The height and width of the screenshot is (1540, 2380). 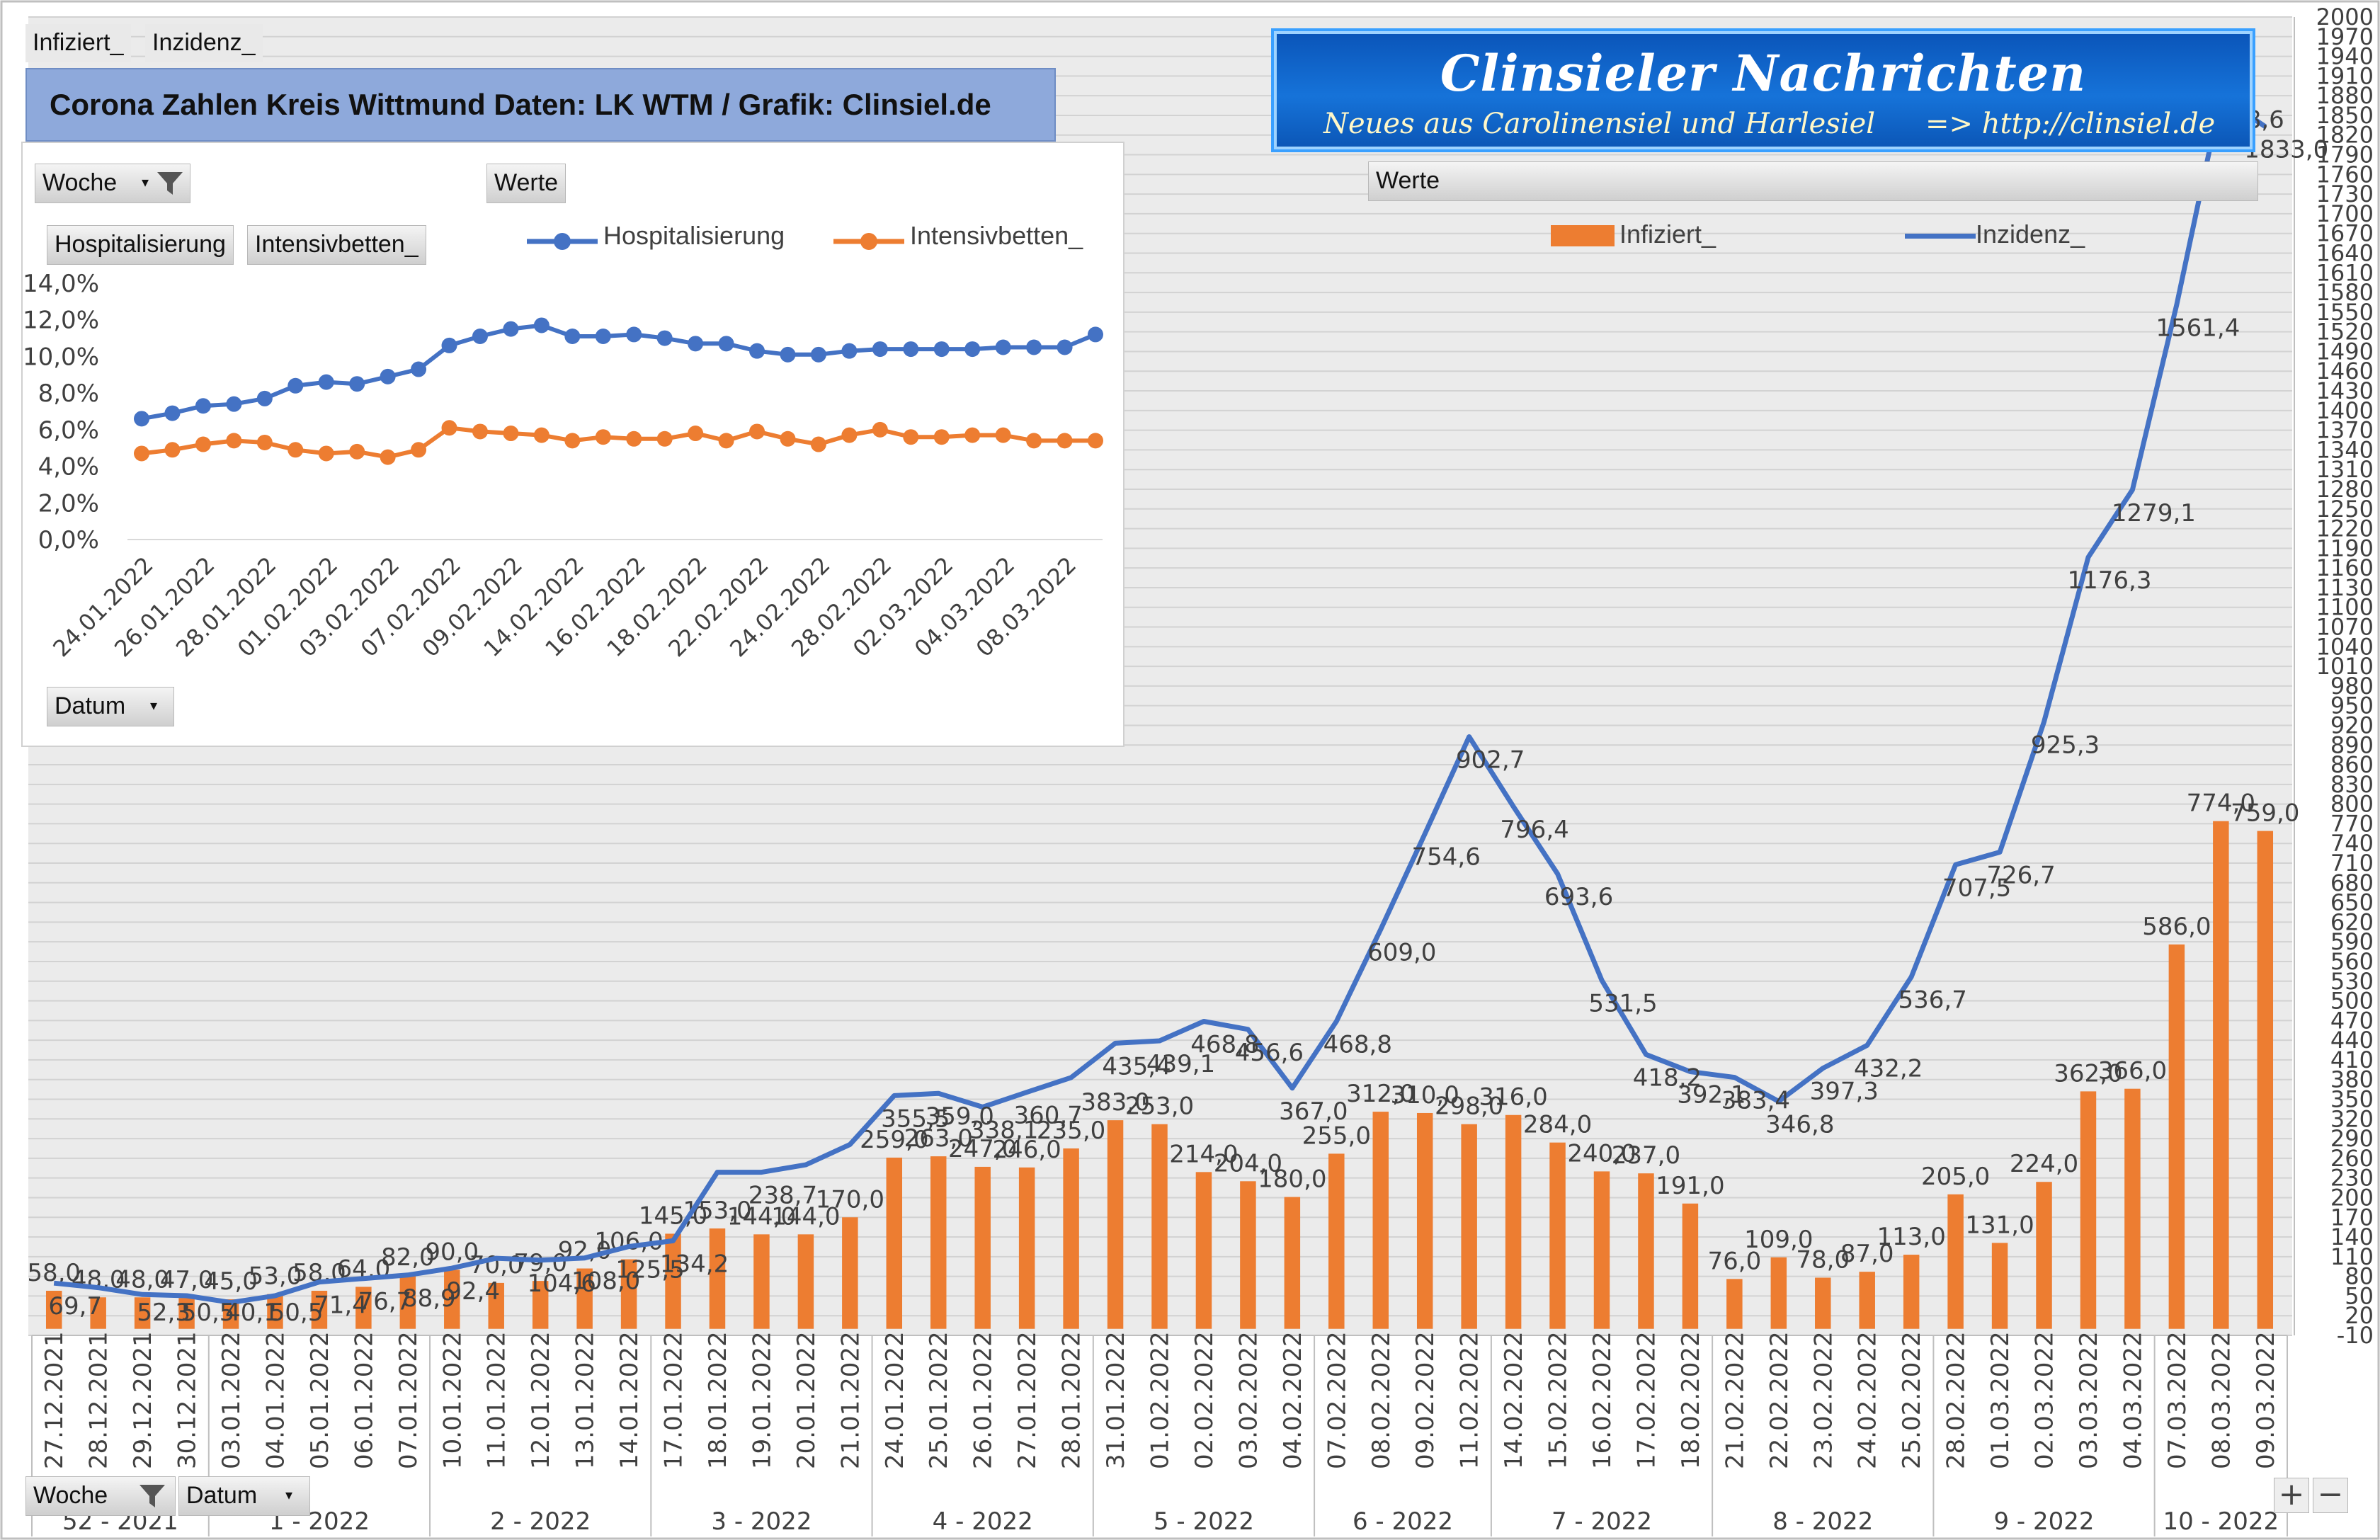 I want to click on bar-data-label: 109,0, so click(x=1778, y=1240).